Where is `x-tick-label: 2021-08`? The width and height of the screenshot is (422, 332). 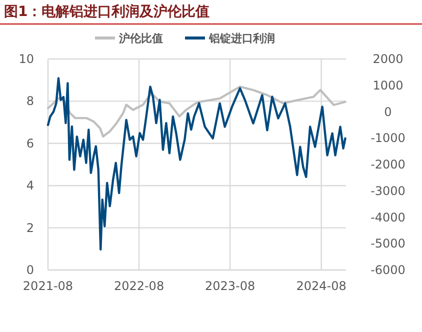 x-tick-label: 2021-08 is located at coordinates (48, 286).